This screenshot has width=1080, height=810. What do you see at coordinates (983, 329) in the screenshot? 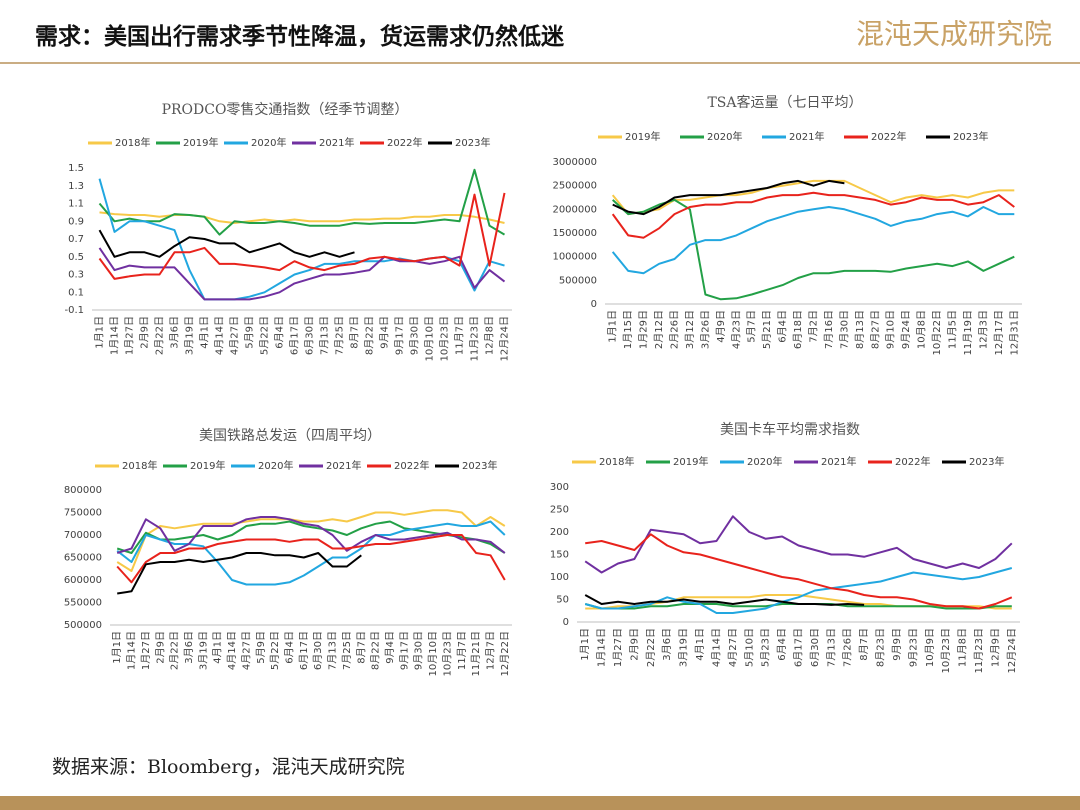
I see `x-tick-label: 12月3日` at bounding box center [983, 329].